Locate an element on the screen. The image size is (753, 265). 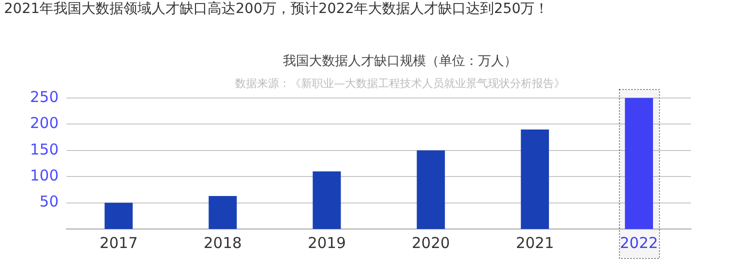
y-tick-label: 50 is located at coordinates (49, 201).